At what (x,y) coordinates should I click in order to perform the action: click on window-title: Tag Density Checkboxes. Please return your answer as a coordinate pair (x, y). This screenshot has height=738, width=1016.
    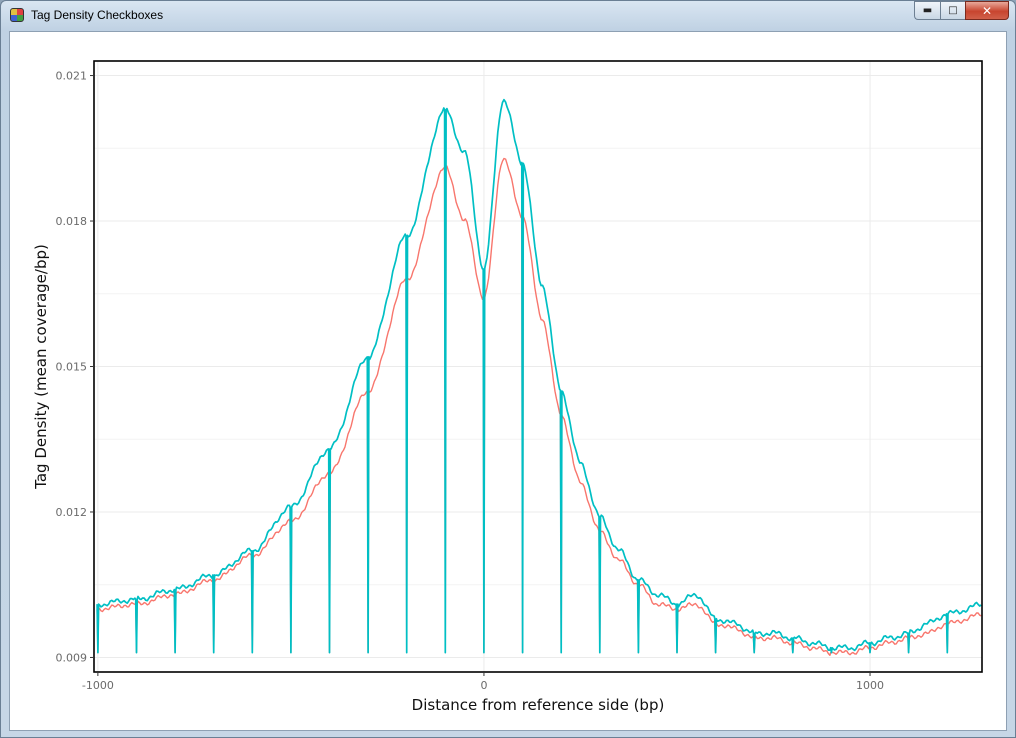
    Looking at the image, I should click on (97, 15).